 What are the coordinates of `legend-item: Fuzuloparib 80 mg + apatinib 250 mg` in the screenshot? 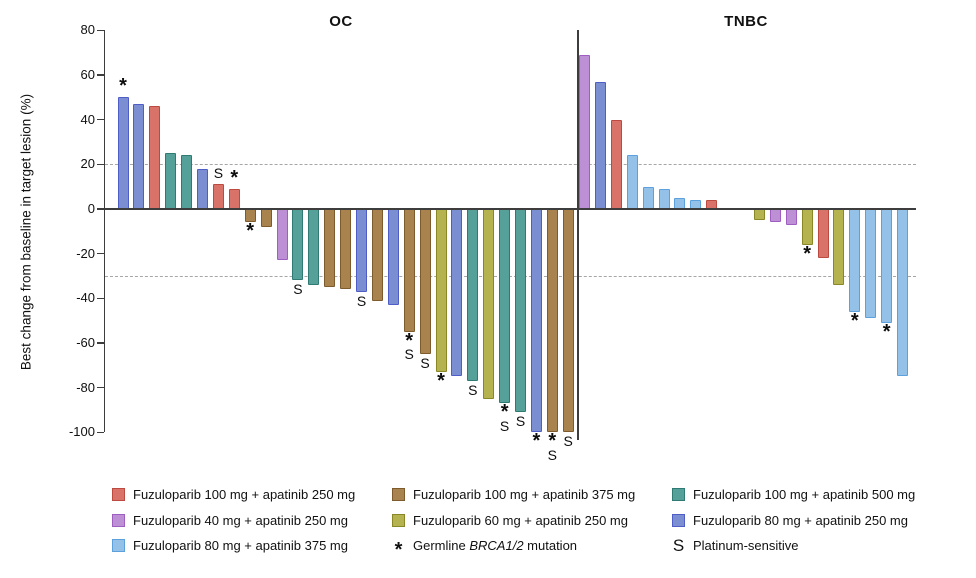 It's located at (812, 520).